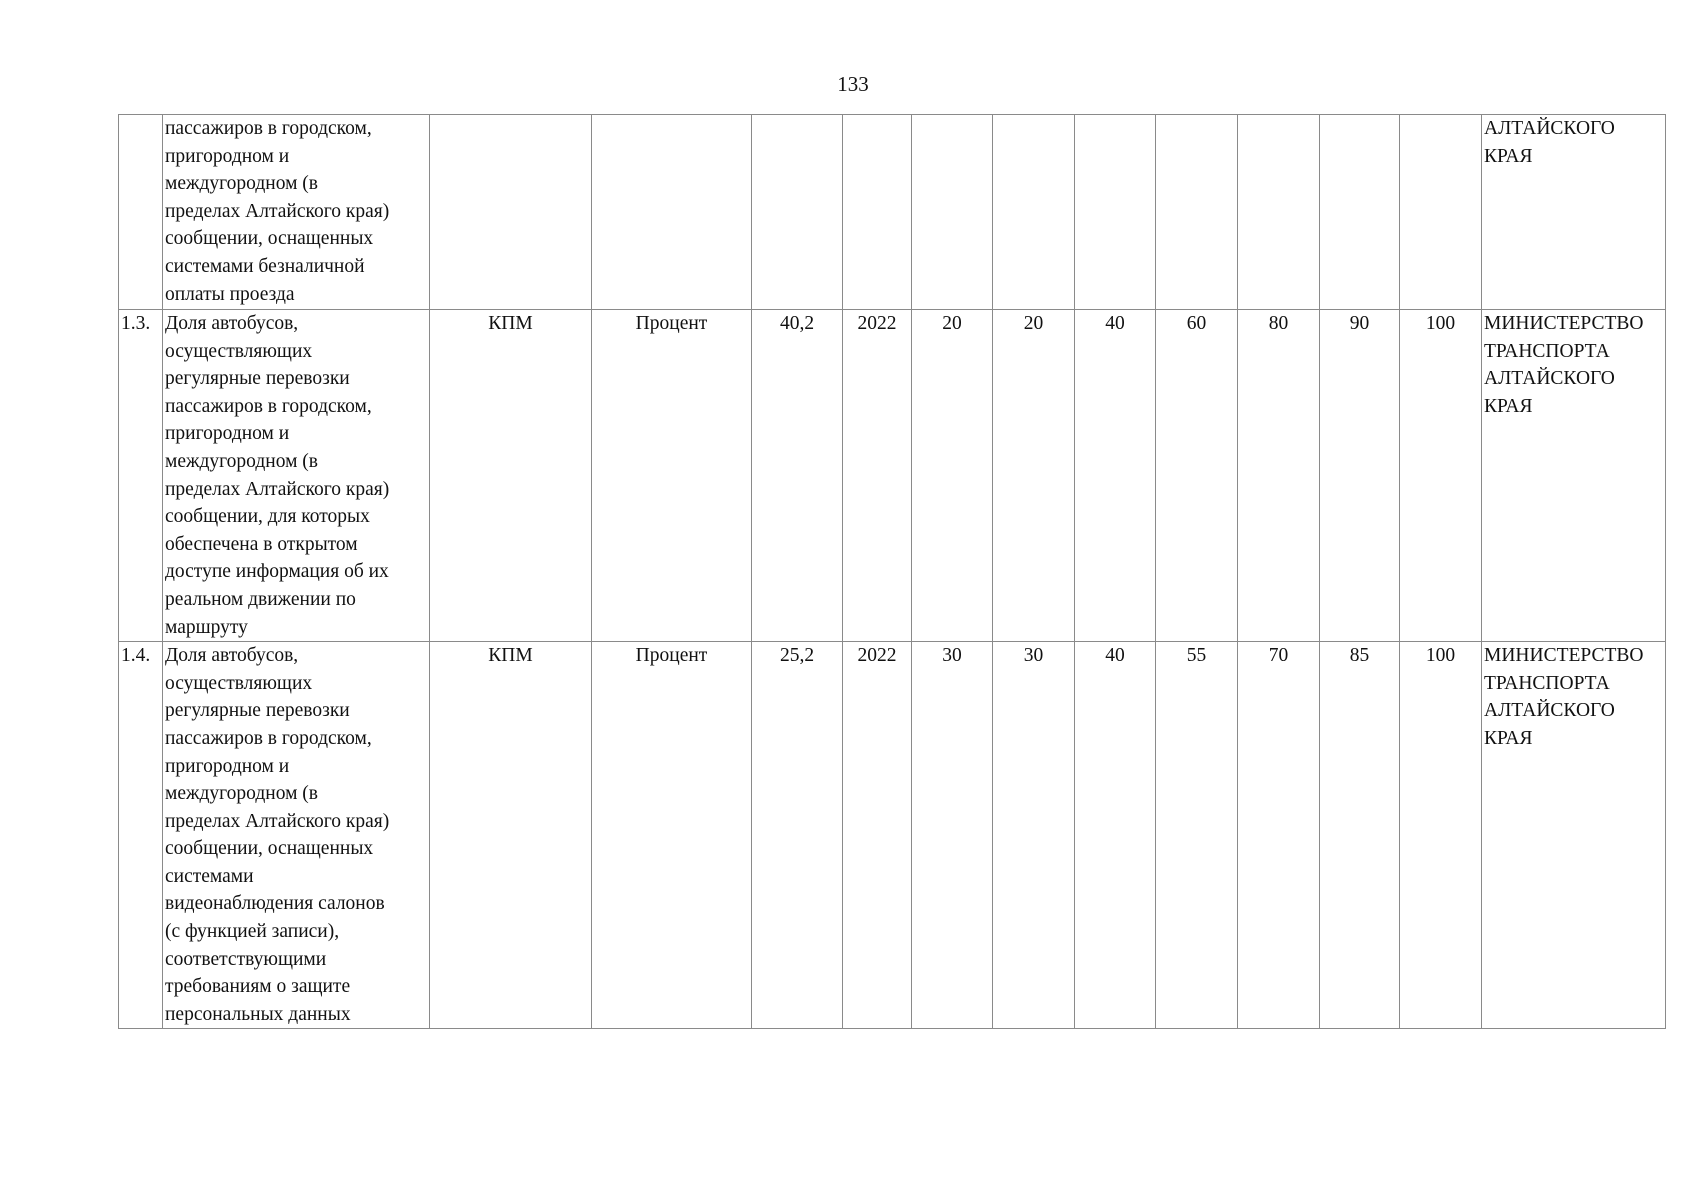 This screenshot has height=1200, width=1697. I want to click on year-value: 80, so click(1278, 475).